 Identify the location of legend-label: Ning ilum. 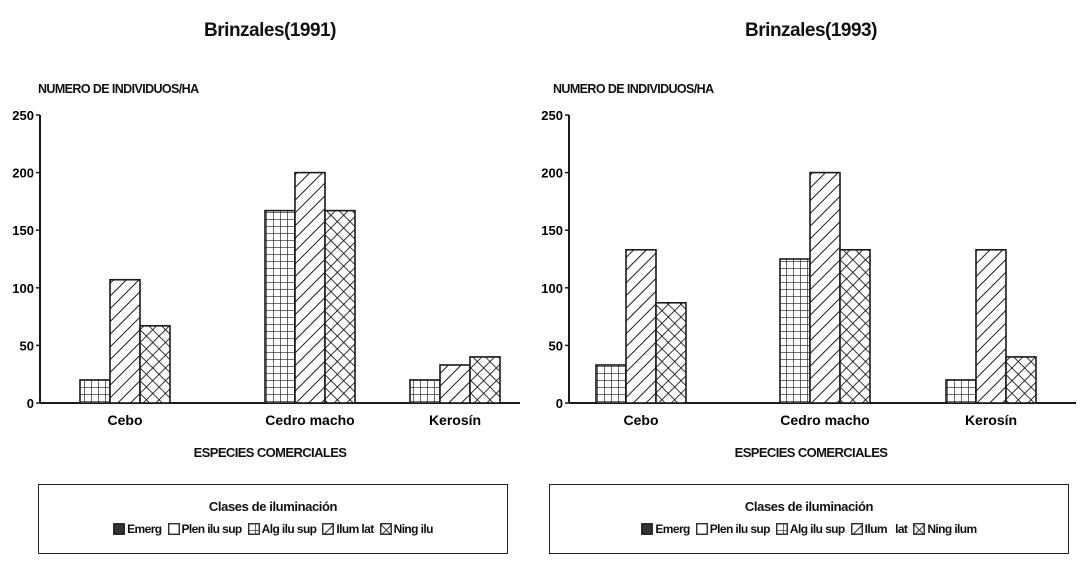
(952, 529).